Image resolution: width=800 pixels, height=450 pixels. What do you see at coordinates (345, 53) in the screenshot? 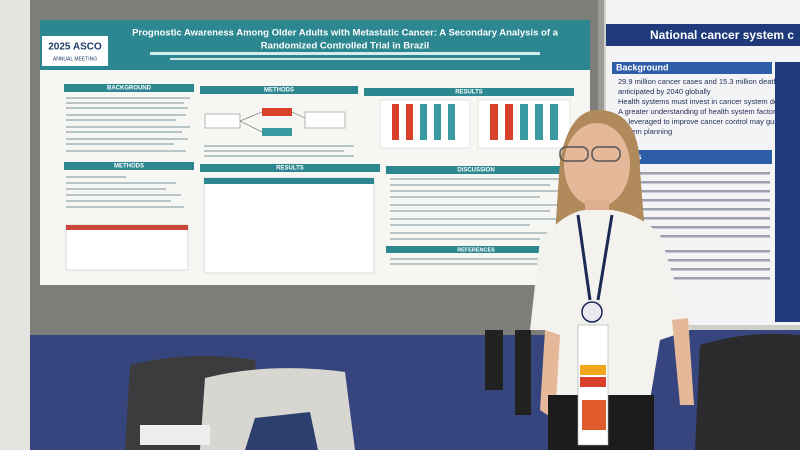
I see `authors` at bounding box center [345, 53].